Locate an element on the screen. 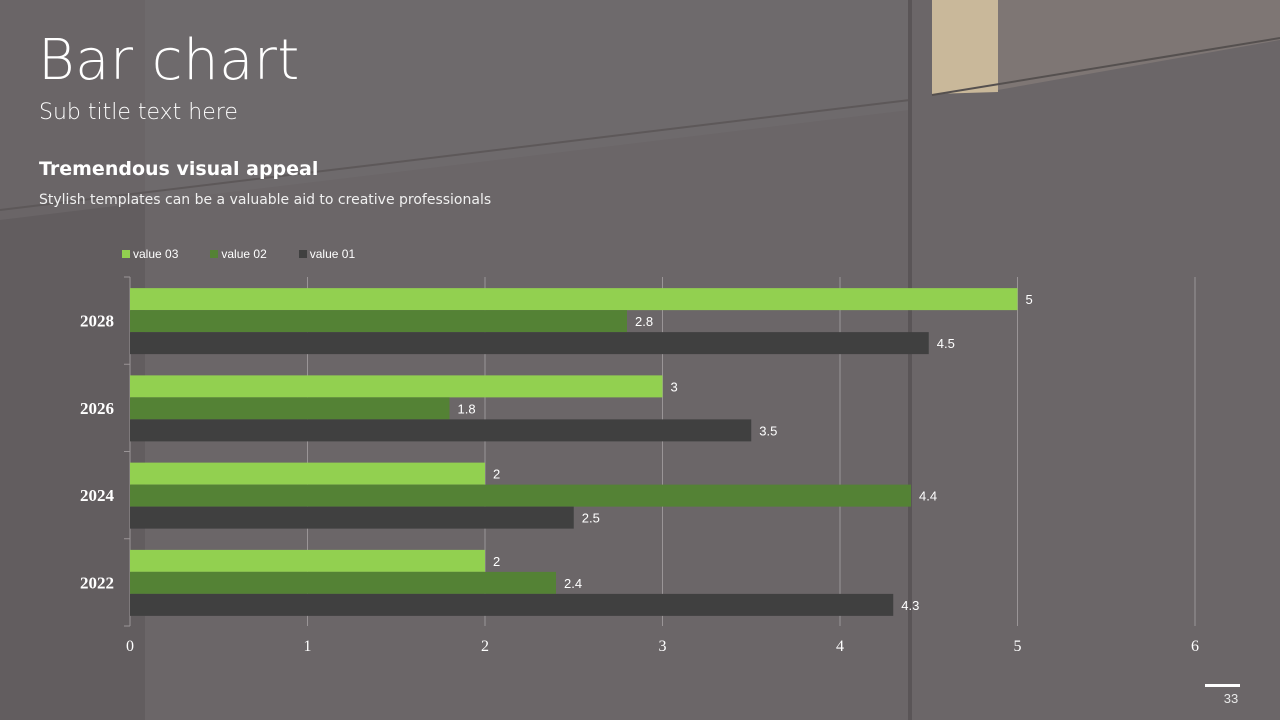 The height and width of the screenshot is (720, 1280). y-tick-label: 2028 is located at coordinates (97, 321).